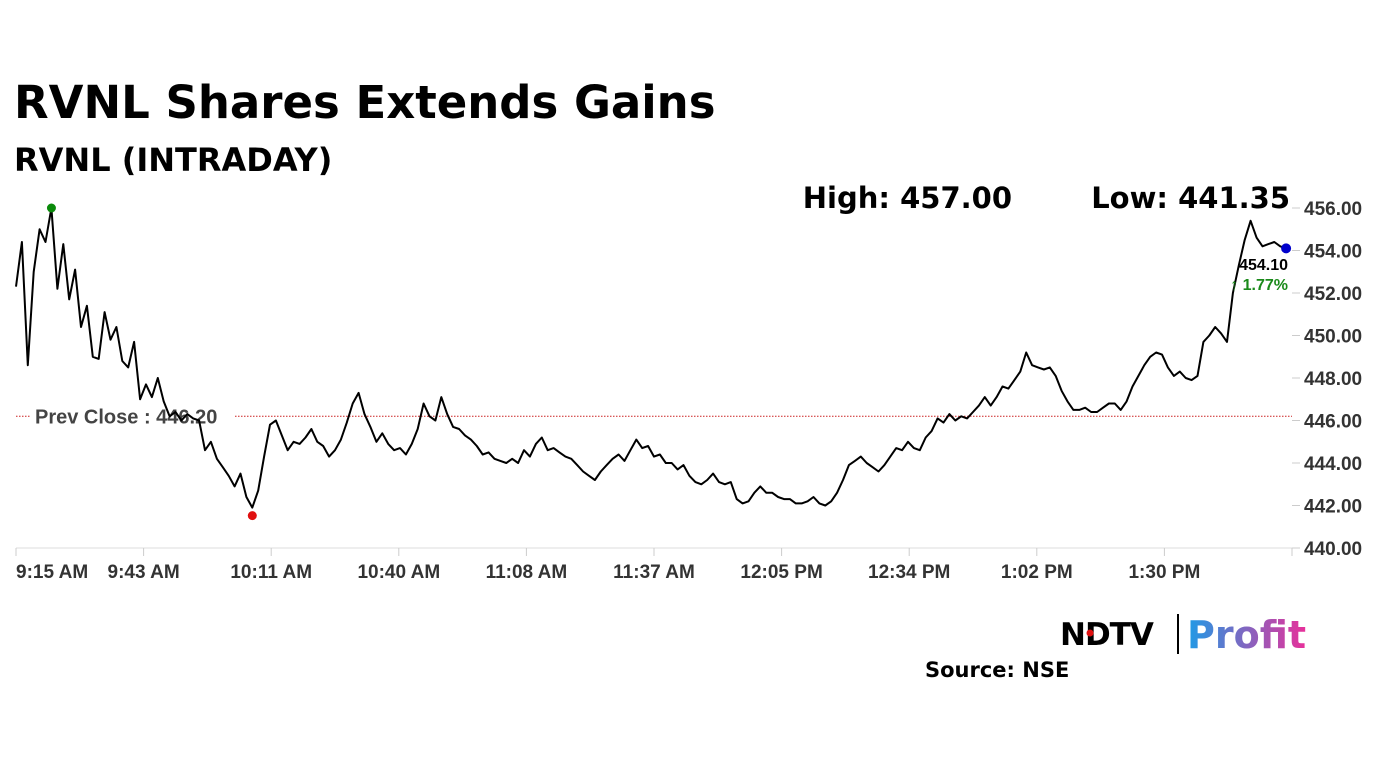 This screenshot has height=777, width=1382. Describe the element at coordinates (144, 572) in the screenshot. I see `x-tick-label: 9:43 AM` at that location.